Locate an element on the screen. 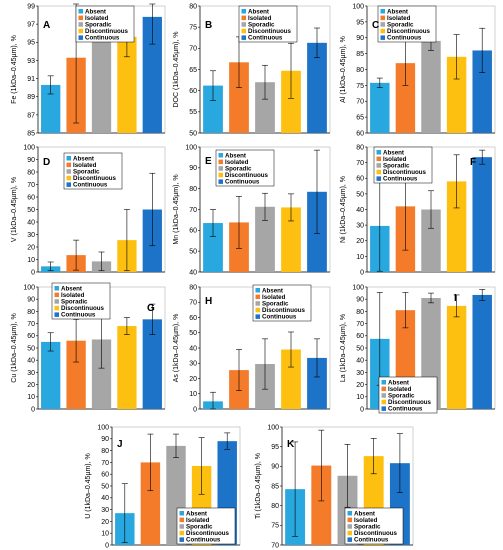  y-tick-label: 95 is located at coordinates (31, 43).